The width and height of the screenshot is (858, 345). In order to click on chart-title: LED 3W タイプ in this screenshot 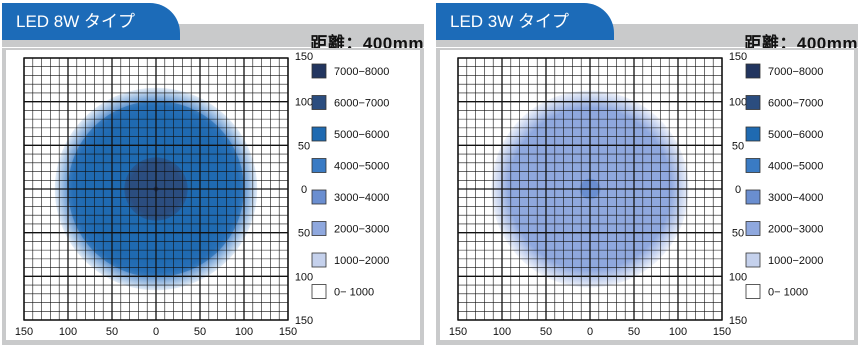, I will do `click(525, 21)`.